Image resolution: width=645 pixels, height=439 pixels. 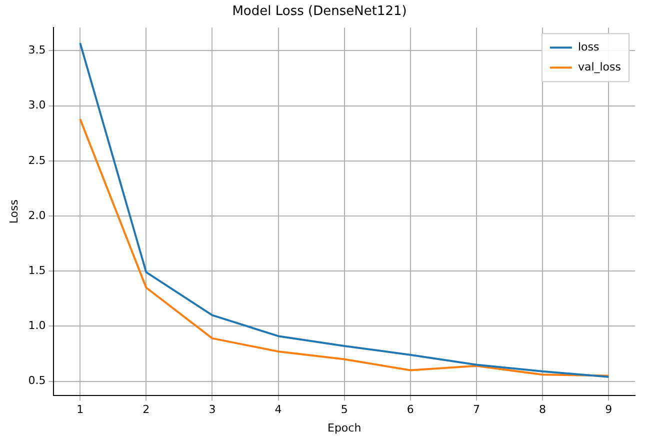 What do you see at coordinates (13, 211) in the screenshot?
I see `y-axis-title: Loss` at bounding box center [13, 211].